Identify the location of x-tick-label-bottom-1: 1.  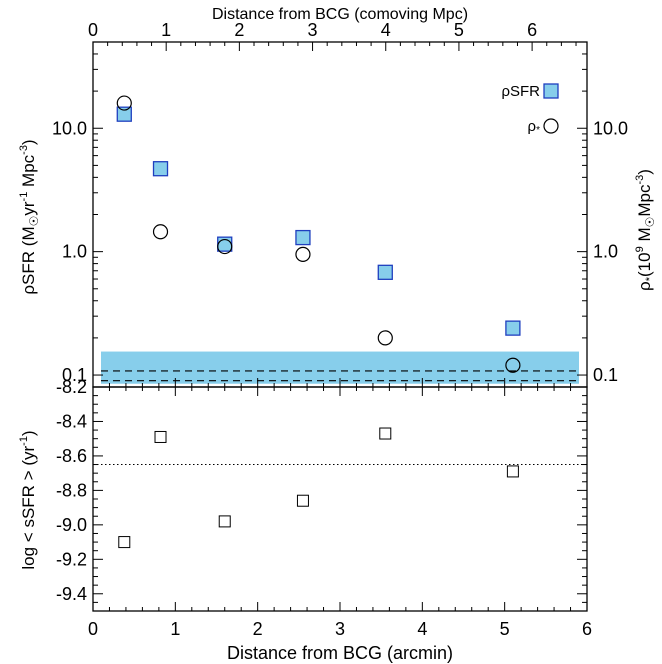
(175, 629).